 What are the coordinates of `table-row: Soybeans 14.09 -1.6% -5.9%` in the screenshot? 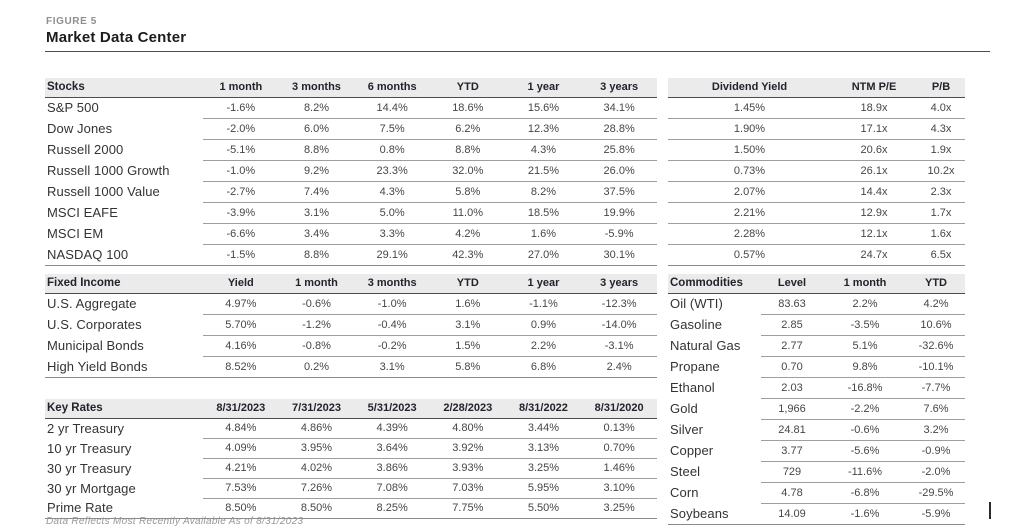 It's located at (816, 514).